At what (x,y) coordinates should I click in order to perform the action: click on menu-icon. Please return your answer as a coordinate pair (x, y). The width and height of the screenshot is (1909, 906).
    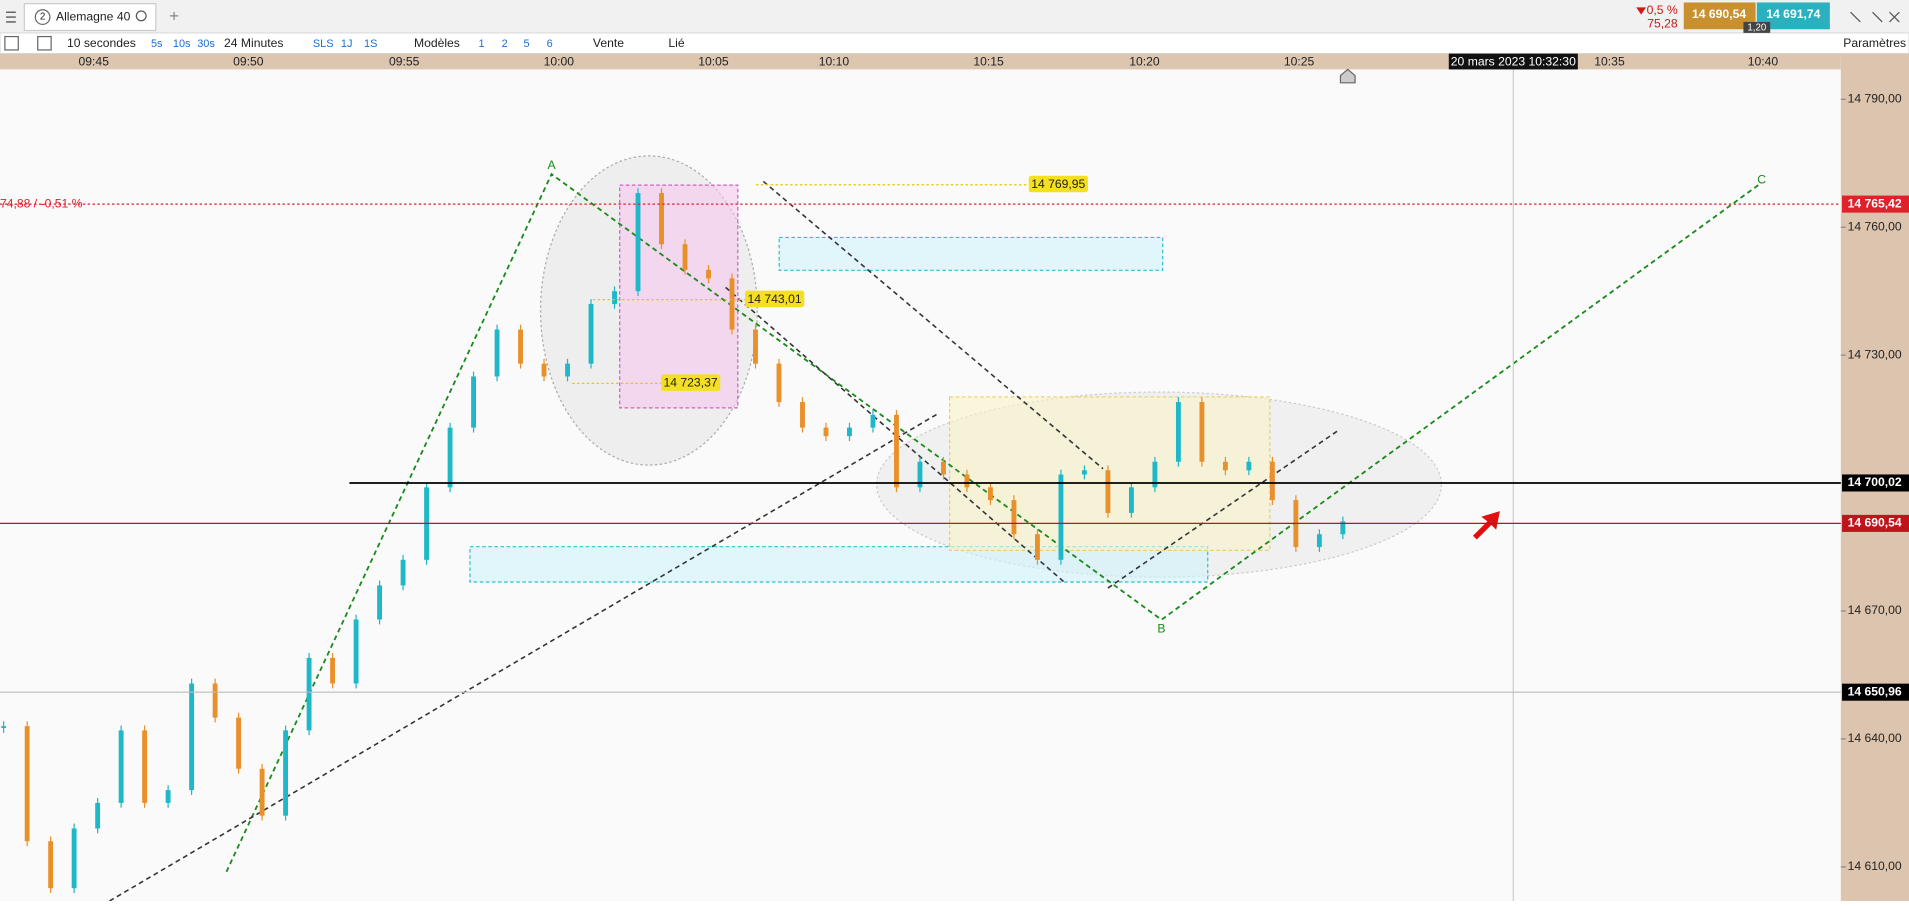
    Looking at the image, I should click on (11, 17).